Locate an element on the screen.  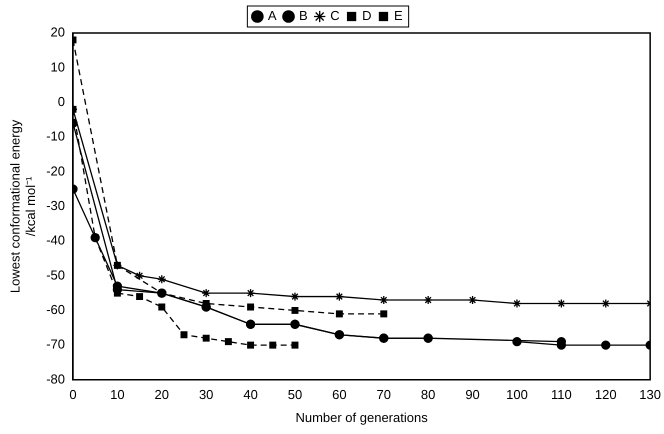
legend-label: E is located at coordinates (398, 16).